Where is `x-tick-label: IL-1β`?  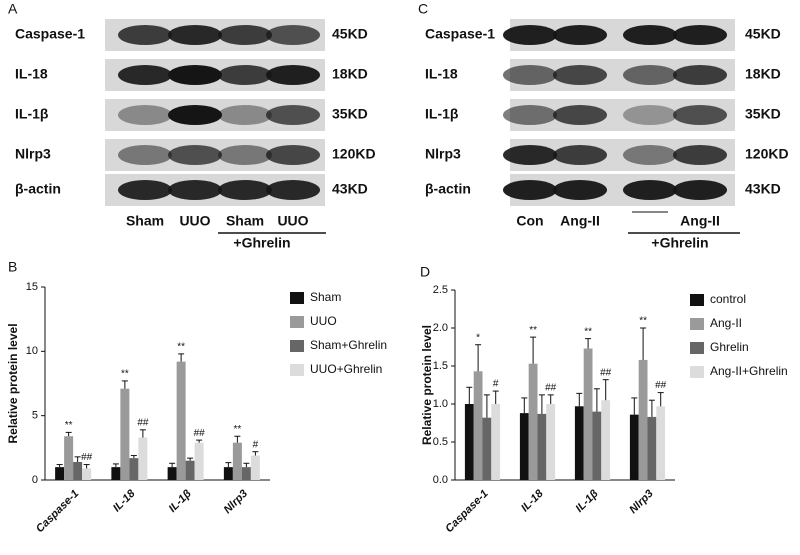
x-tick-label: IL-1β is located at coordinates (180, 501).